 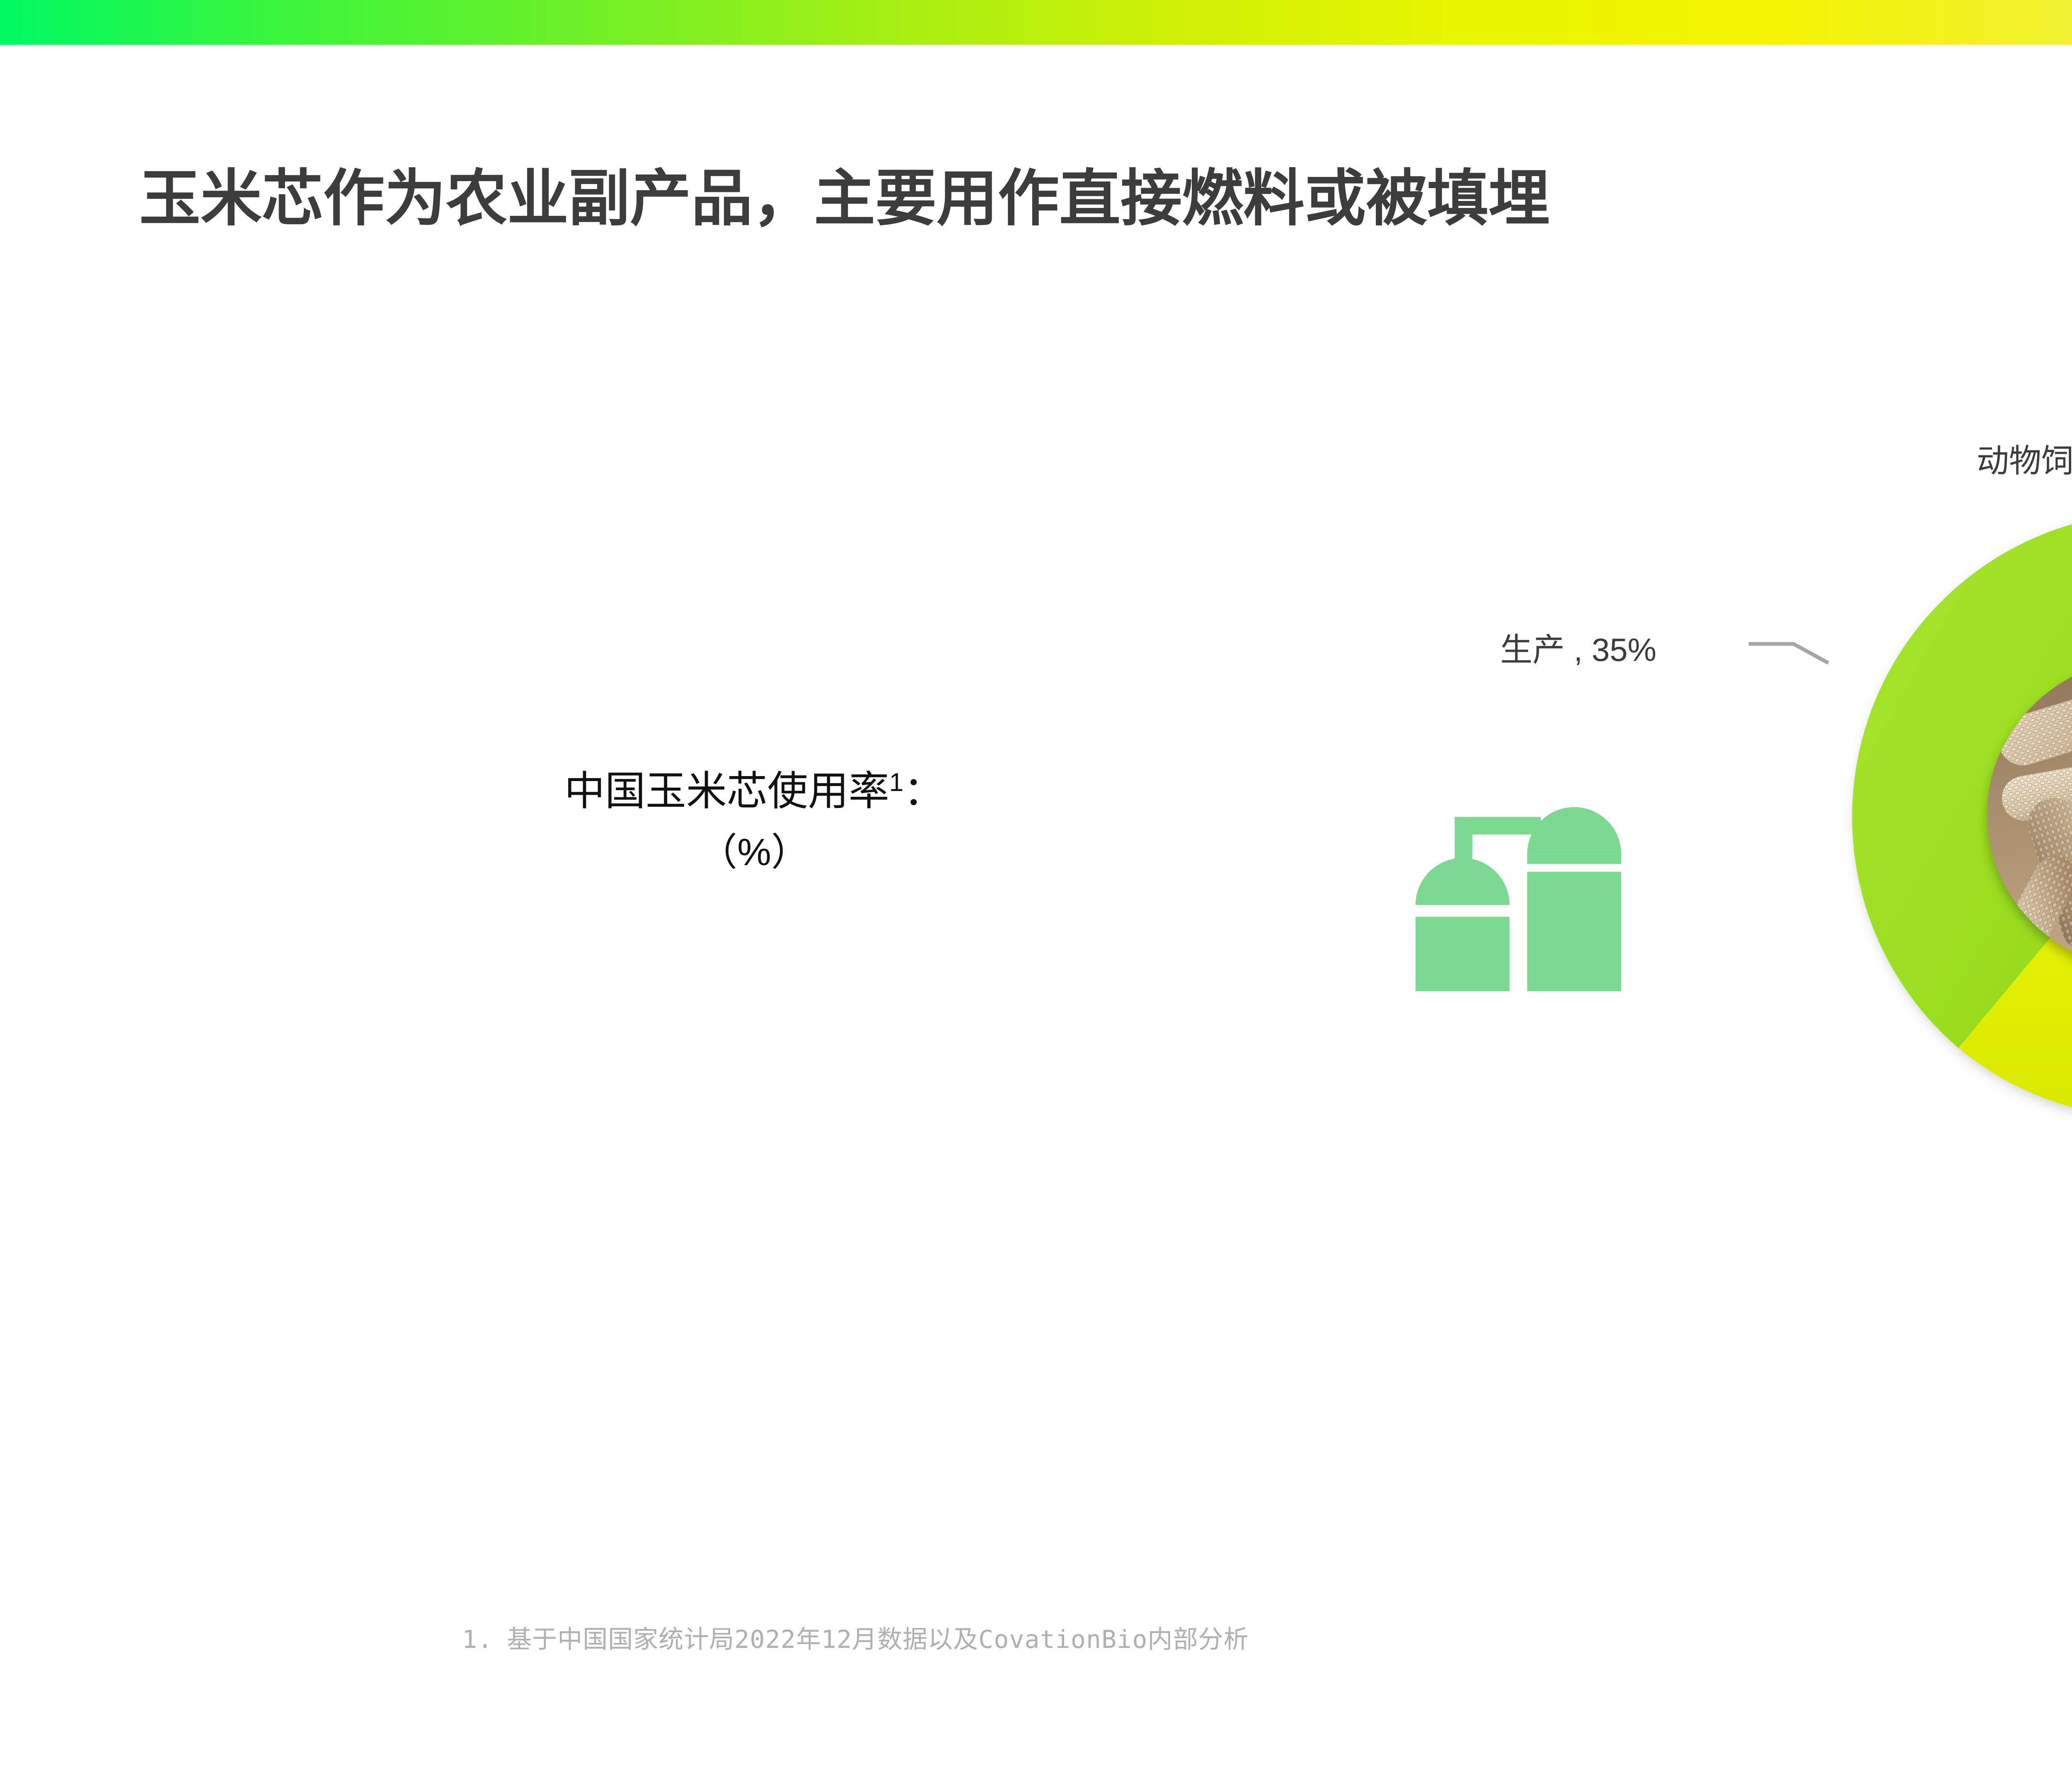 What do you see at coordinates (1529, 899) in the screenshot?
I see `factory-silo-icon` at bounding box center [1529, 899].